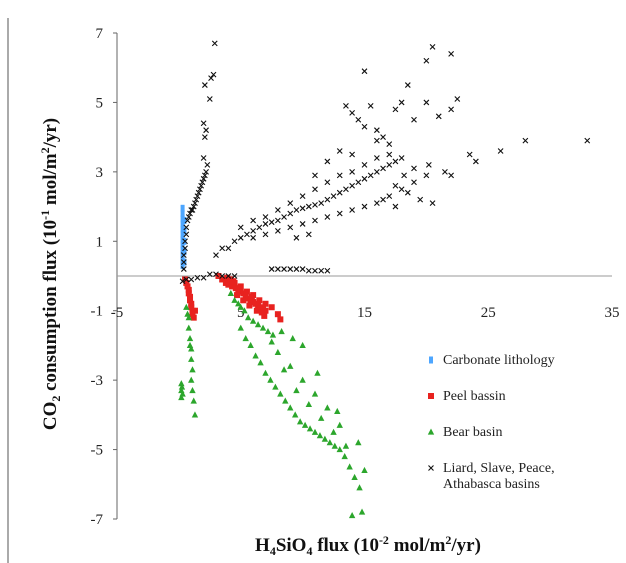 The image size is (626, 563). Describe the element at coordinates (182, 214) in the screenshot. I see `carbonate-point` at that location.